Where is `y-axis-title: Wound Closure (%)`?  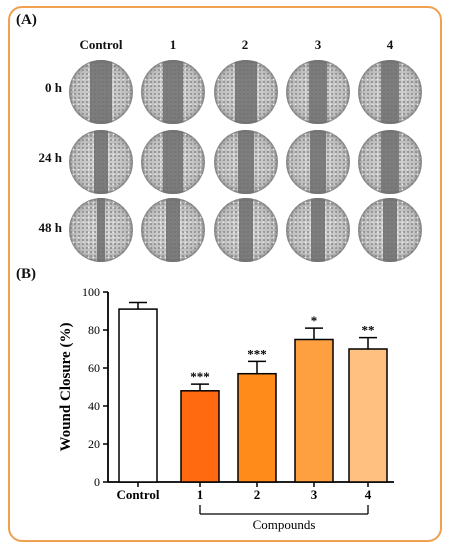
y-axis-title: Wound Closure (%) is located at coordinates (66, 387).